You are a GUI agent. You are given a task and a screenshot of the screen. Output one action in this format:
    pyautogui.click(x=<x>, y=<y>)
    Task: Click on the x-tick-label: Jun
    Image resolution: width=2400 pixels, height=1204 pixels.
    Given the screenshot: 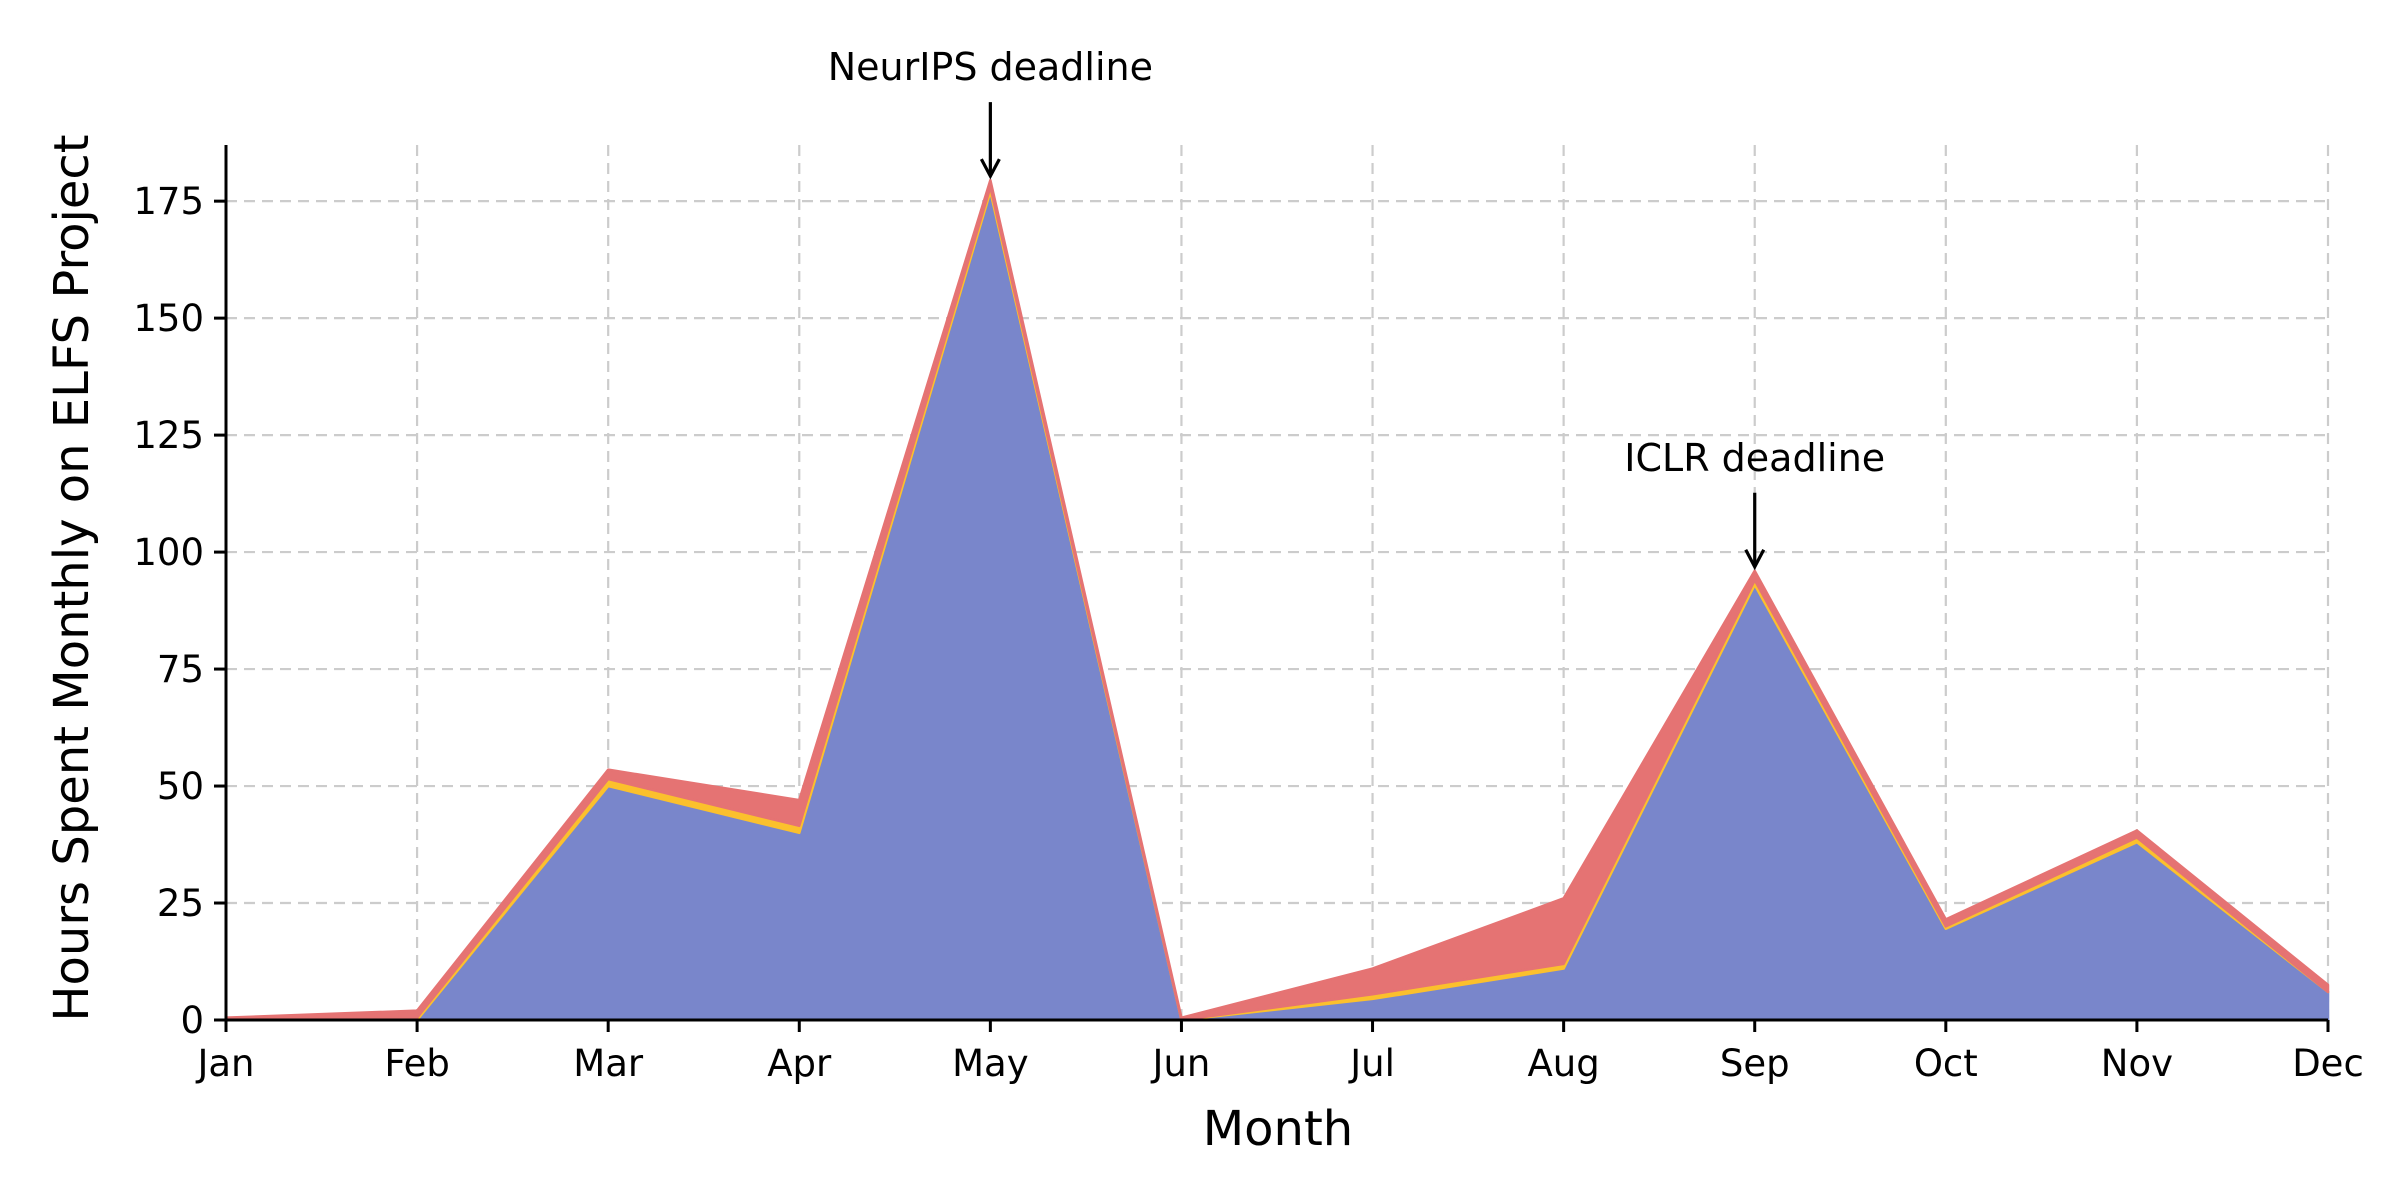 What is the action you would take?
    pyautogui.click(x=1181, y=1063)
    